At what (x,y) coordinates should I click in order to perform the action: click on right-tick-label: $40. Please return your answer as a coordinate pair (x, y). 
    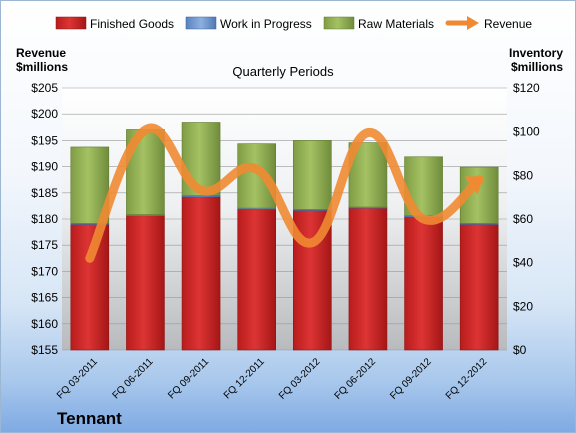
    Looking at the image, I should click on (523, 263).